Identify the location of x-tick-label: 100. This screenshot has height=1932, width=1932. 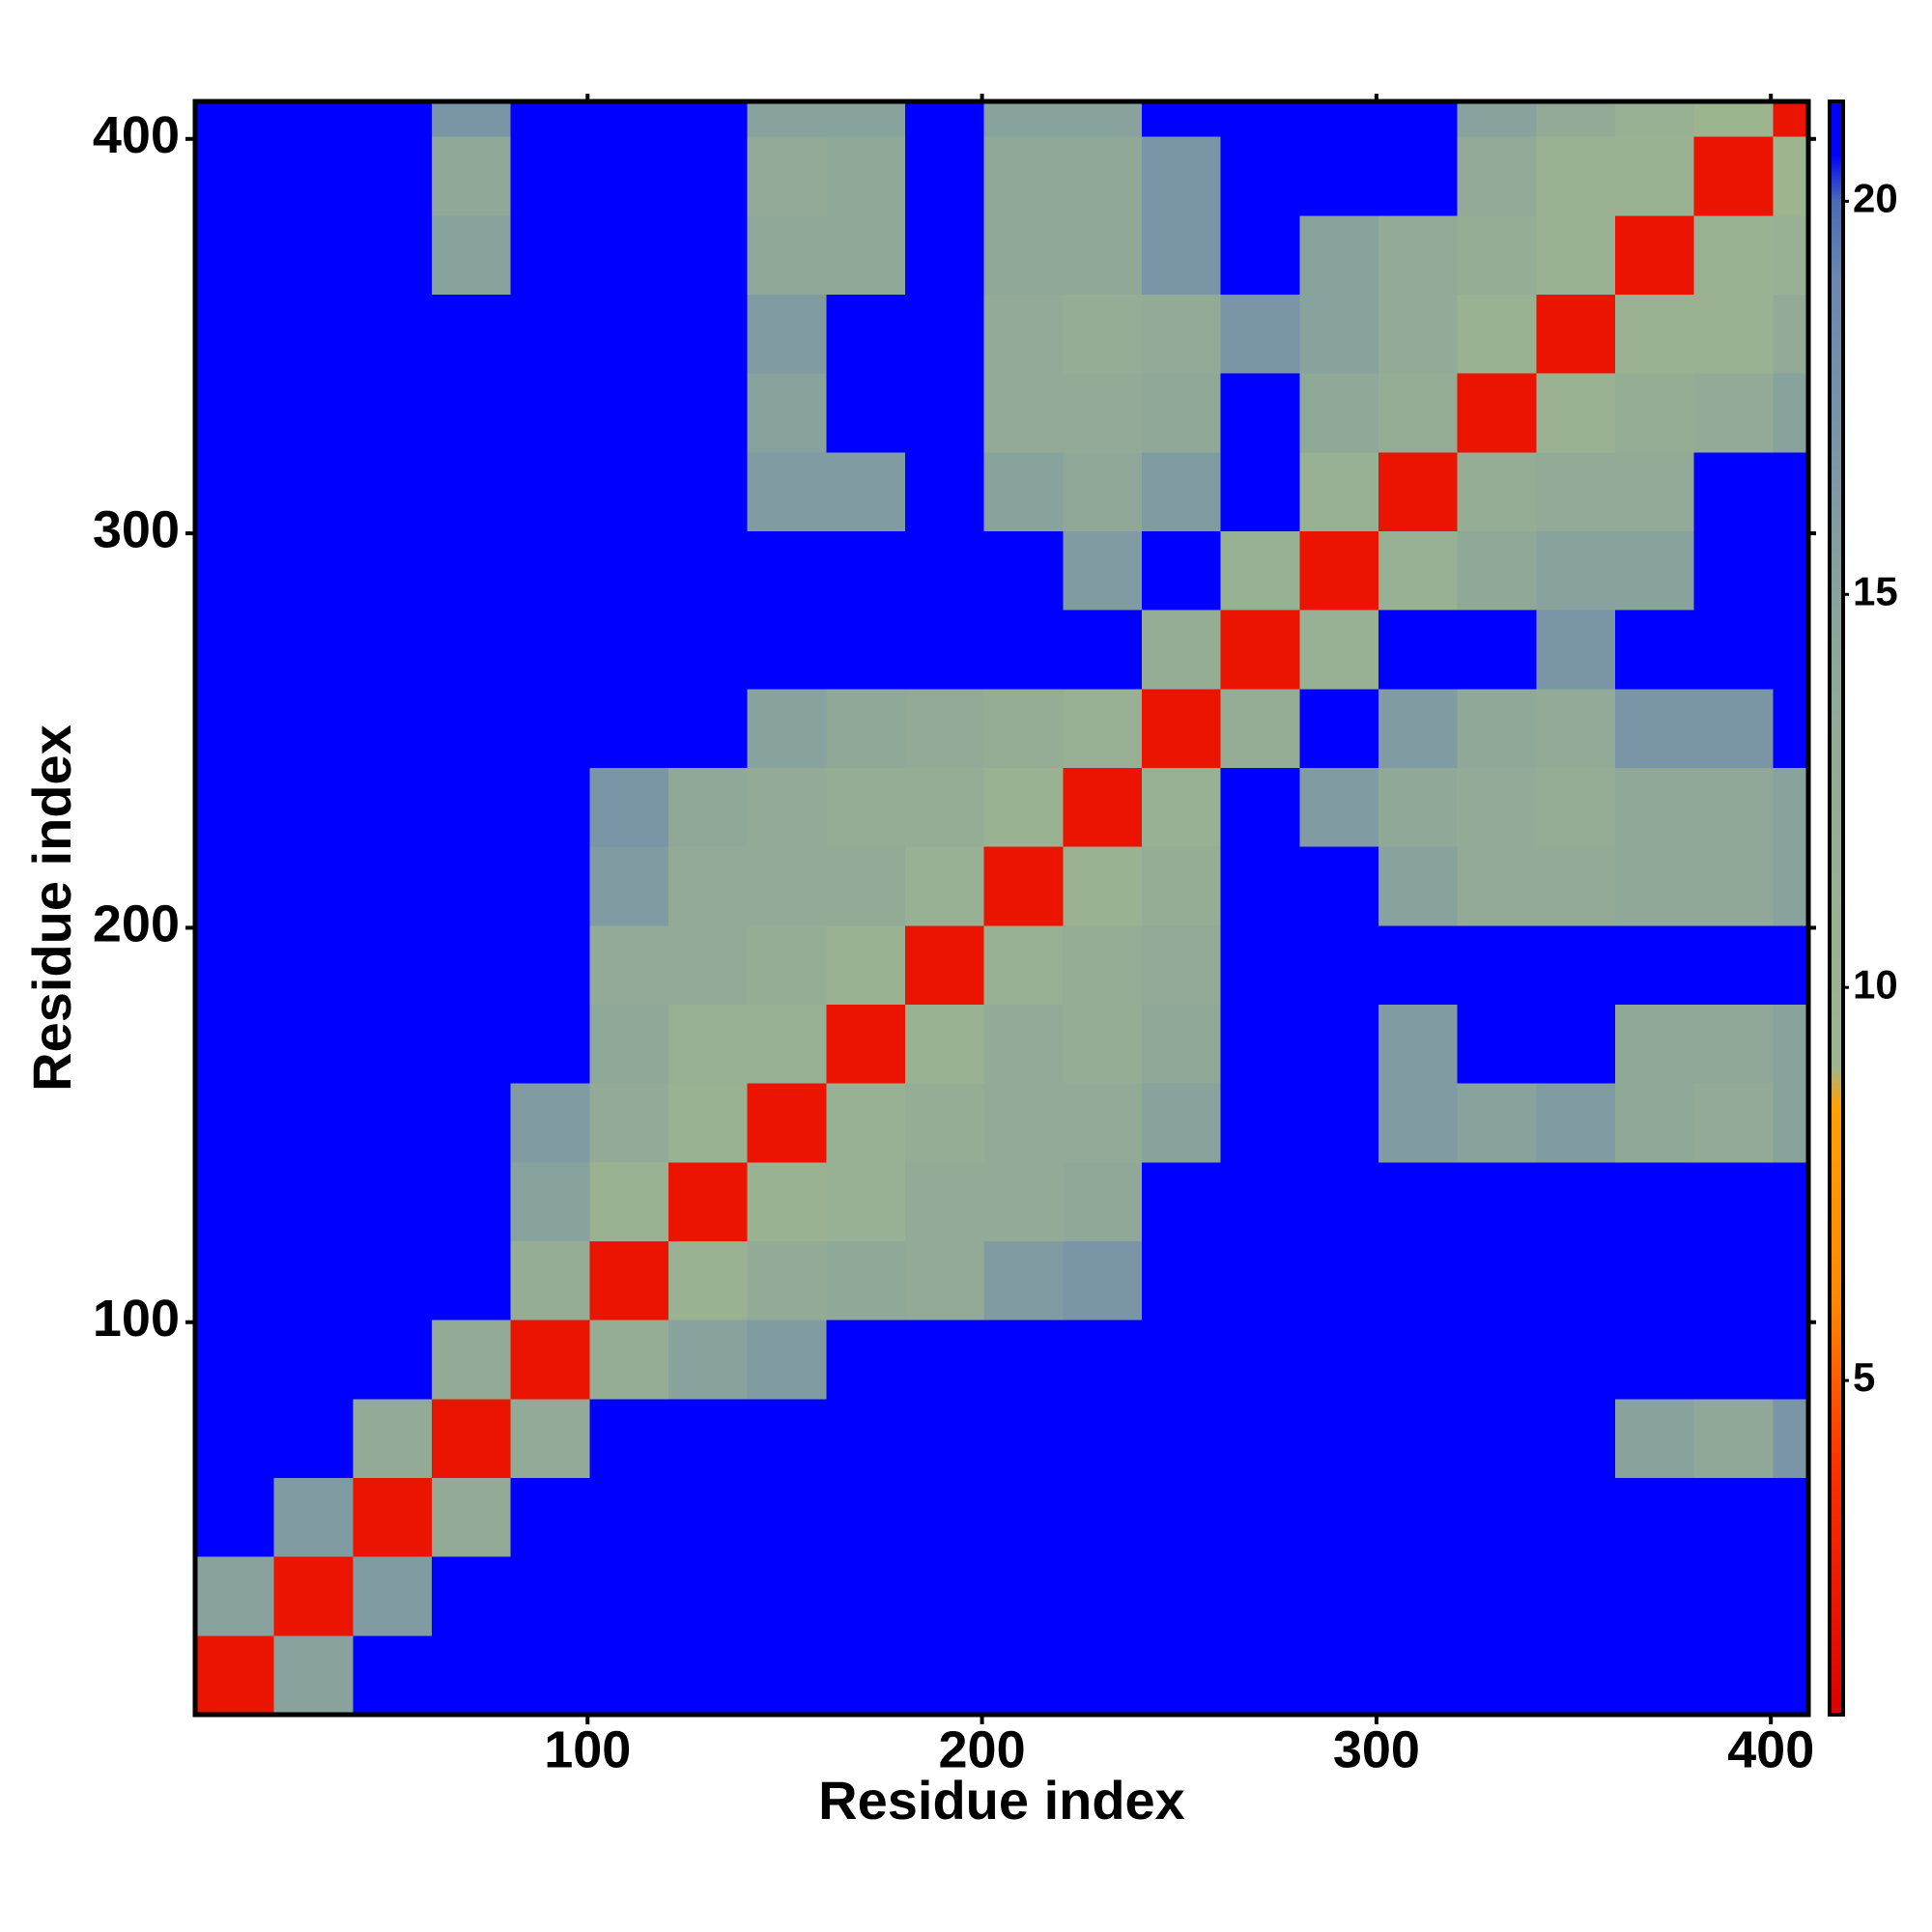
(587, 1749).